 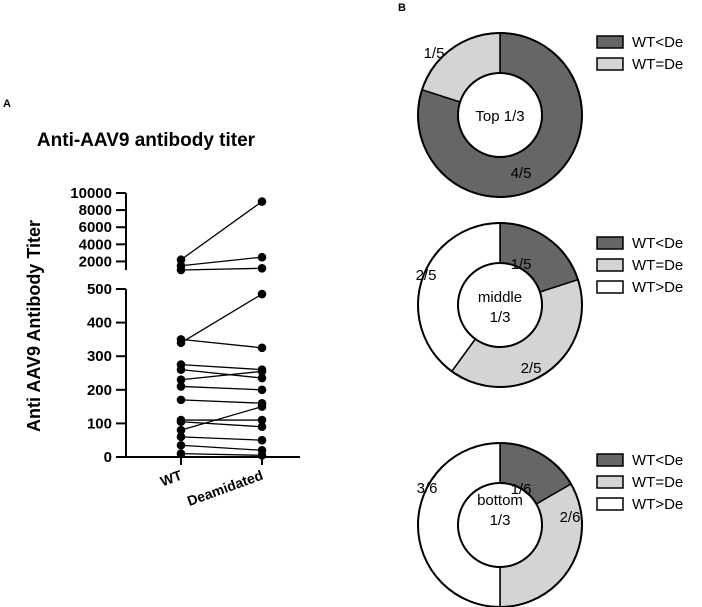 I want to click on donut-slice-label: 3/6, so click(x=427, y=488).